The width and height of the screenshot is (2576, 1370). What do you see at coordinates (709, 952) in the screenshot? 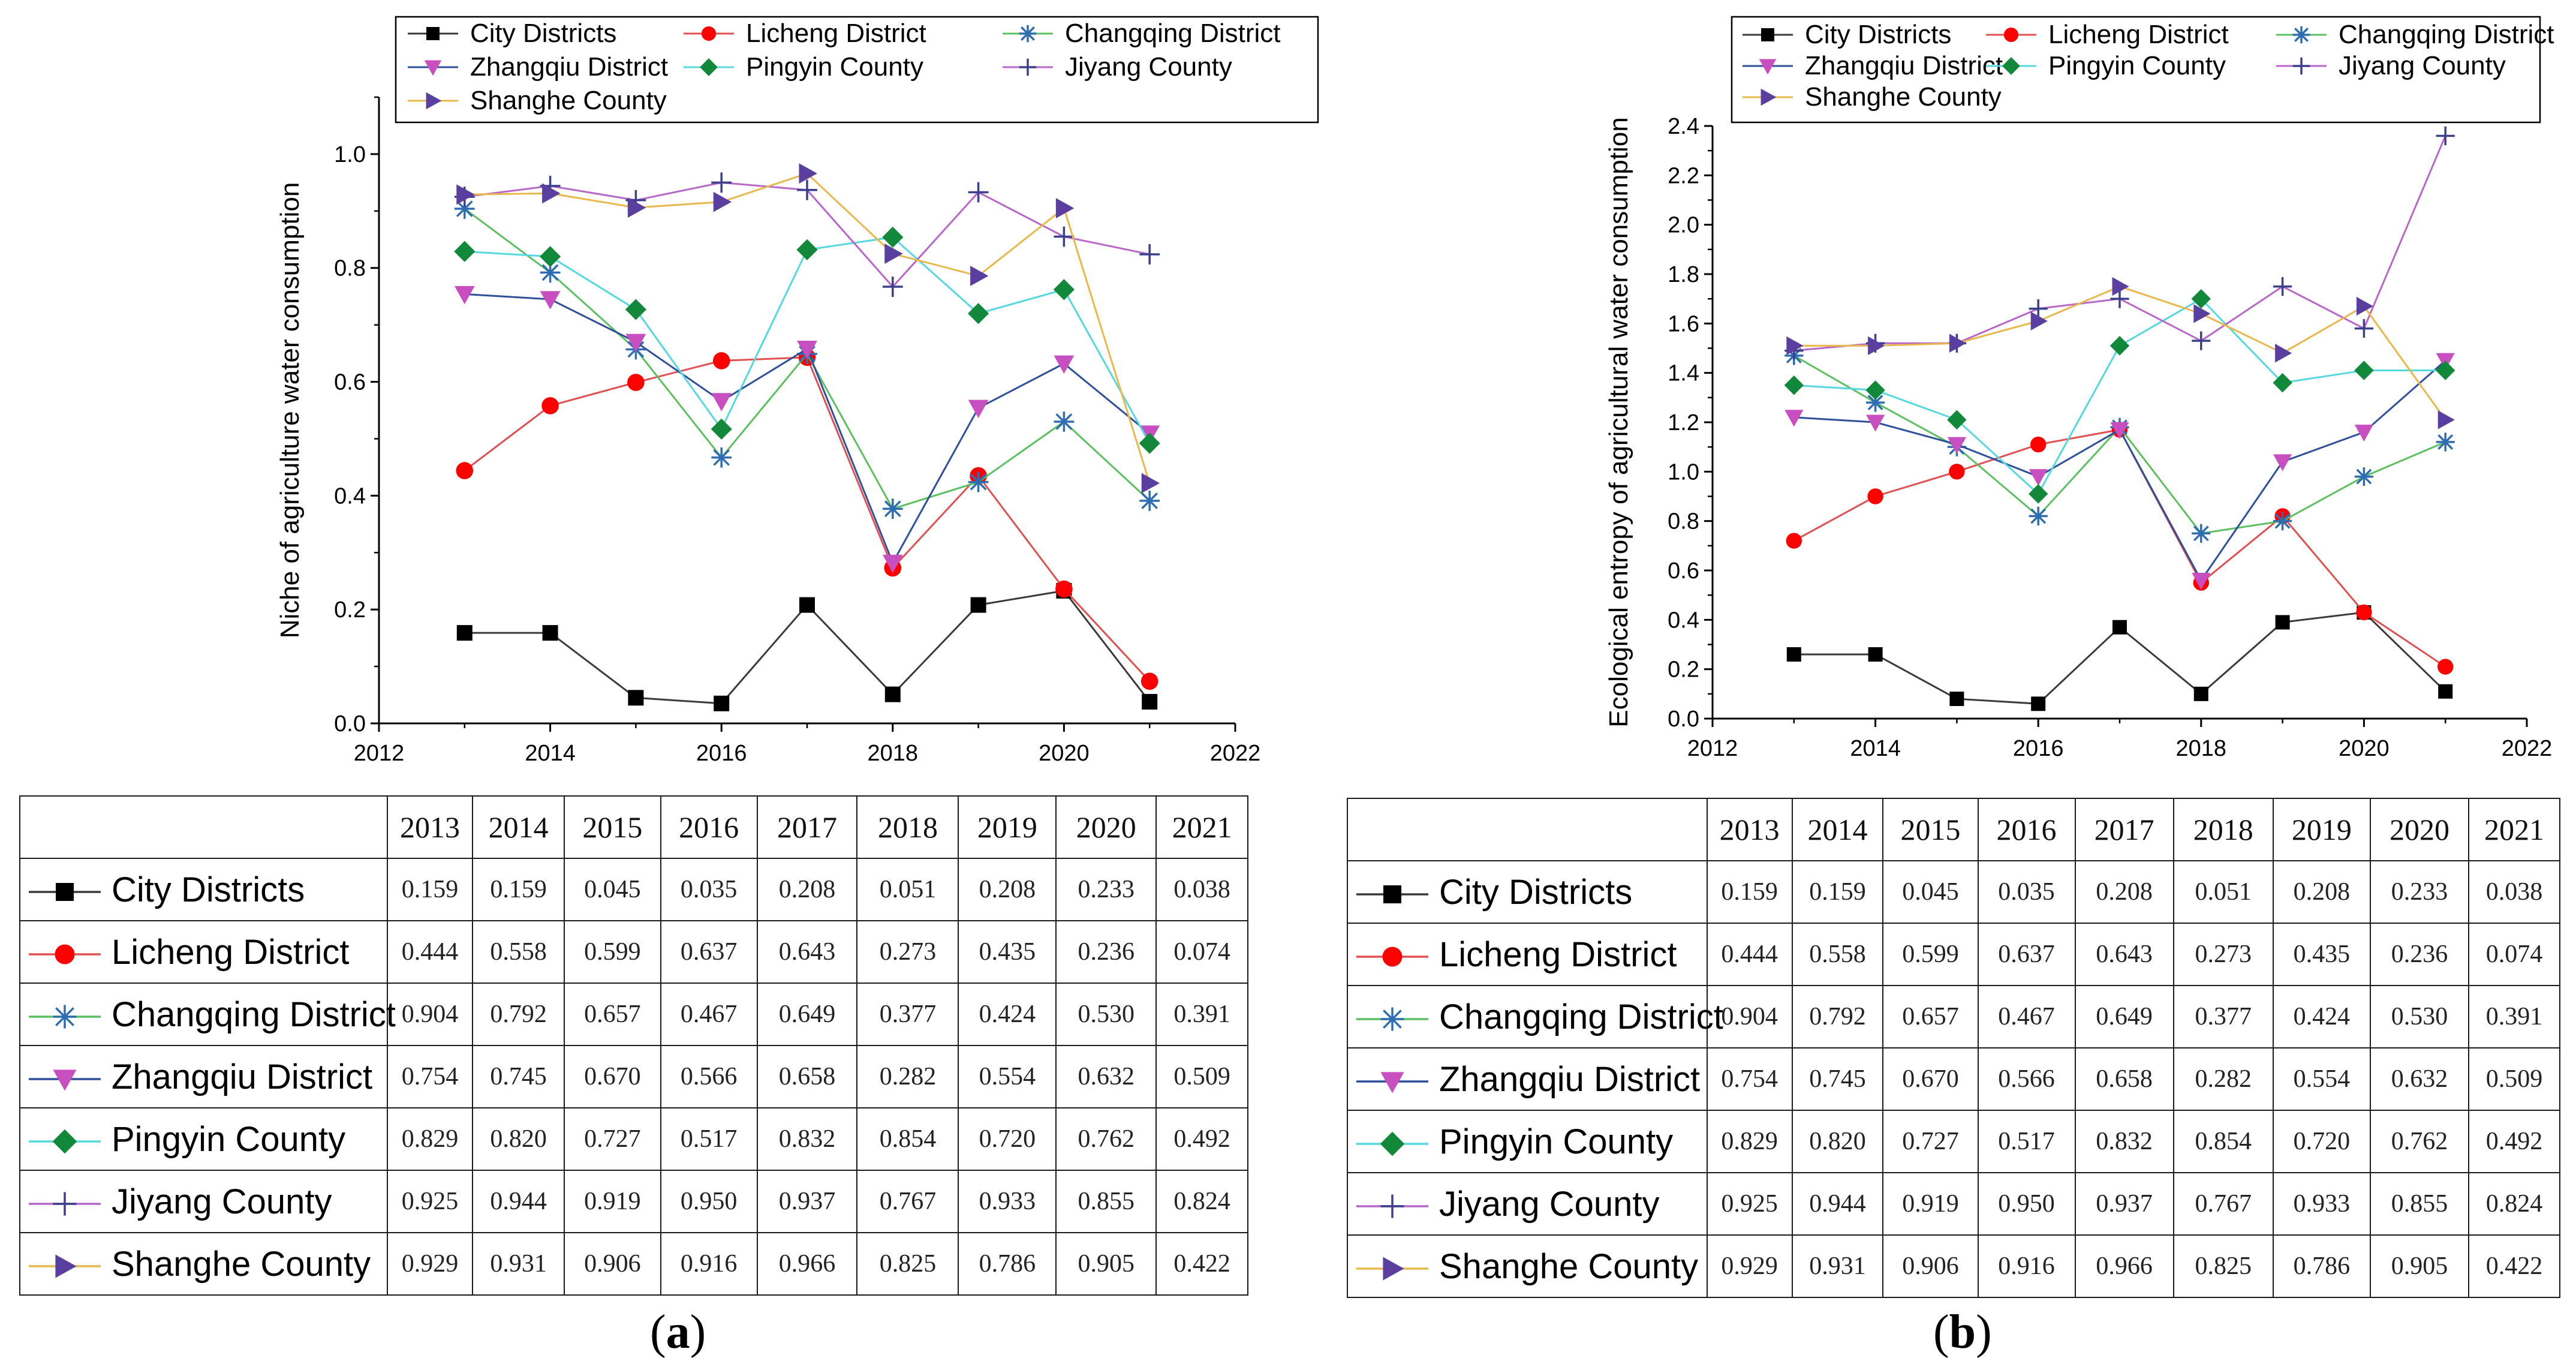
I see `table-cell: 0.637` at bounding box center [709, 952].